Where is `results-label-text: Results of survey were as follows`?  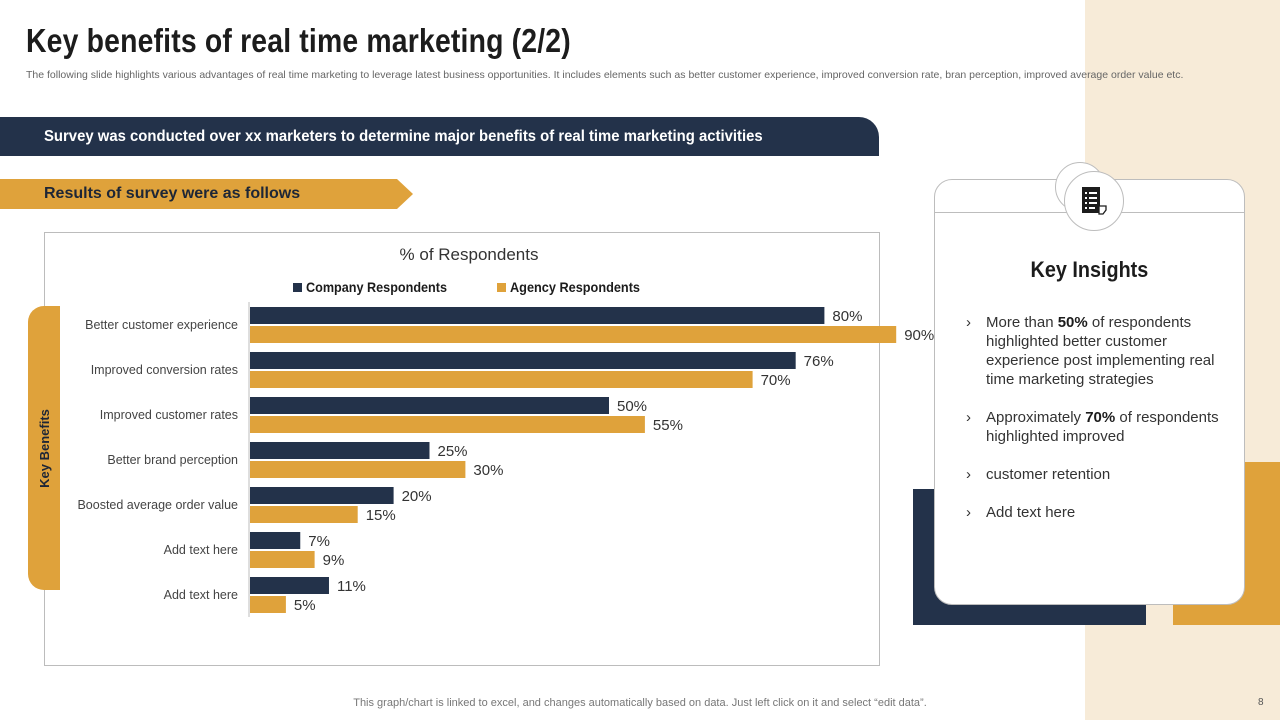 results-label-text: Results of survey were as follows is located at coordinates (172, 193).